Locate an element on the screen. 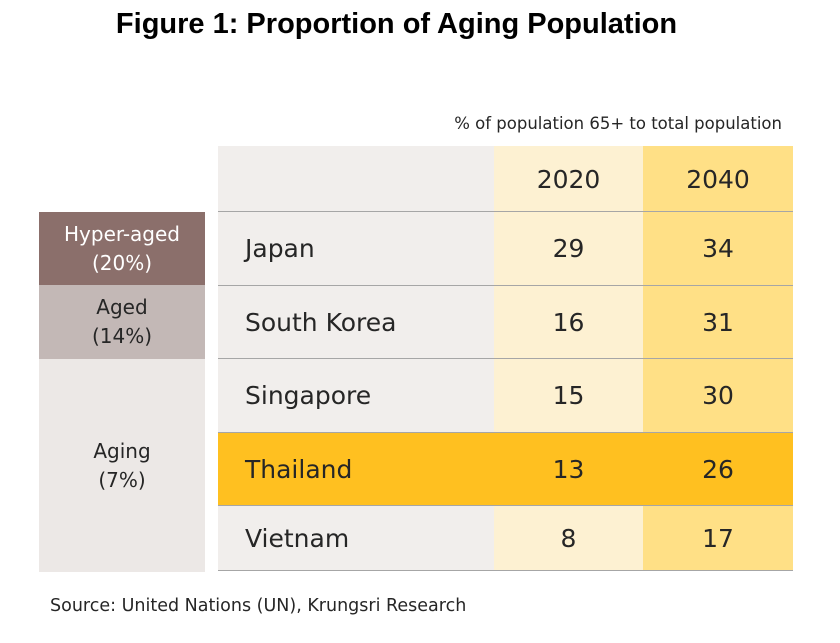  country-label: Singapore is located at coordinates (308, 395).